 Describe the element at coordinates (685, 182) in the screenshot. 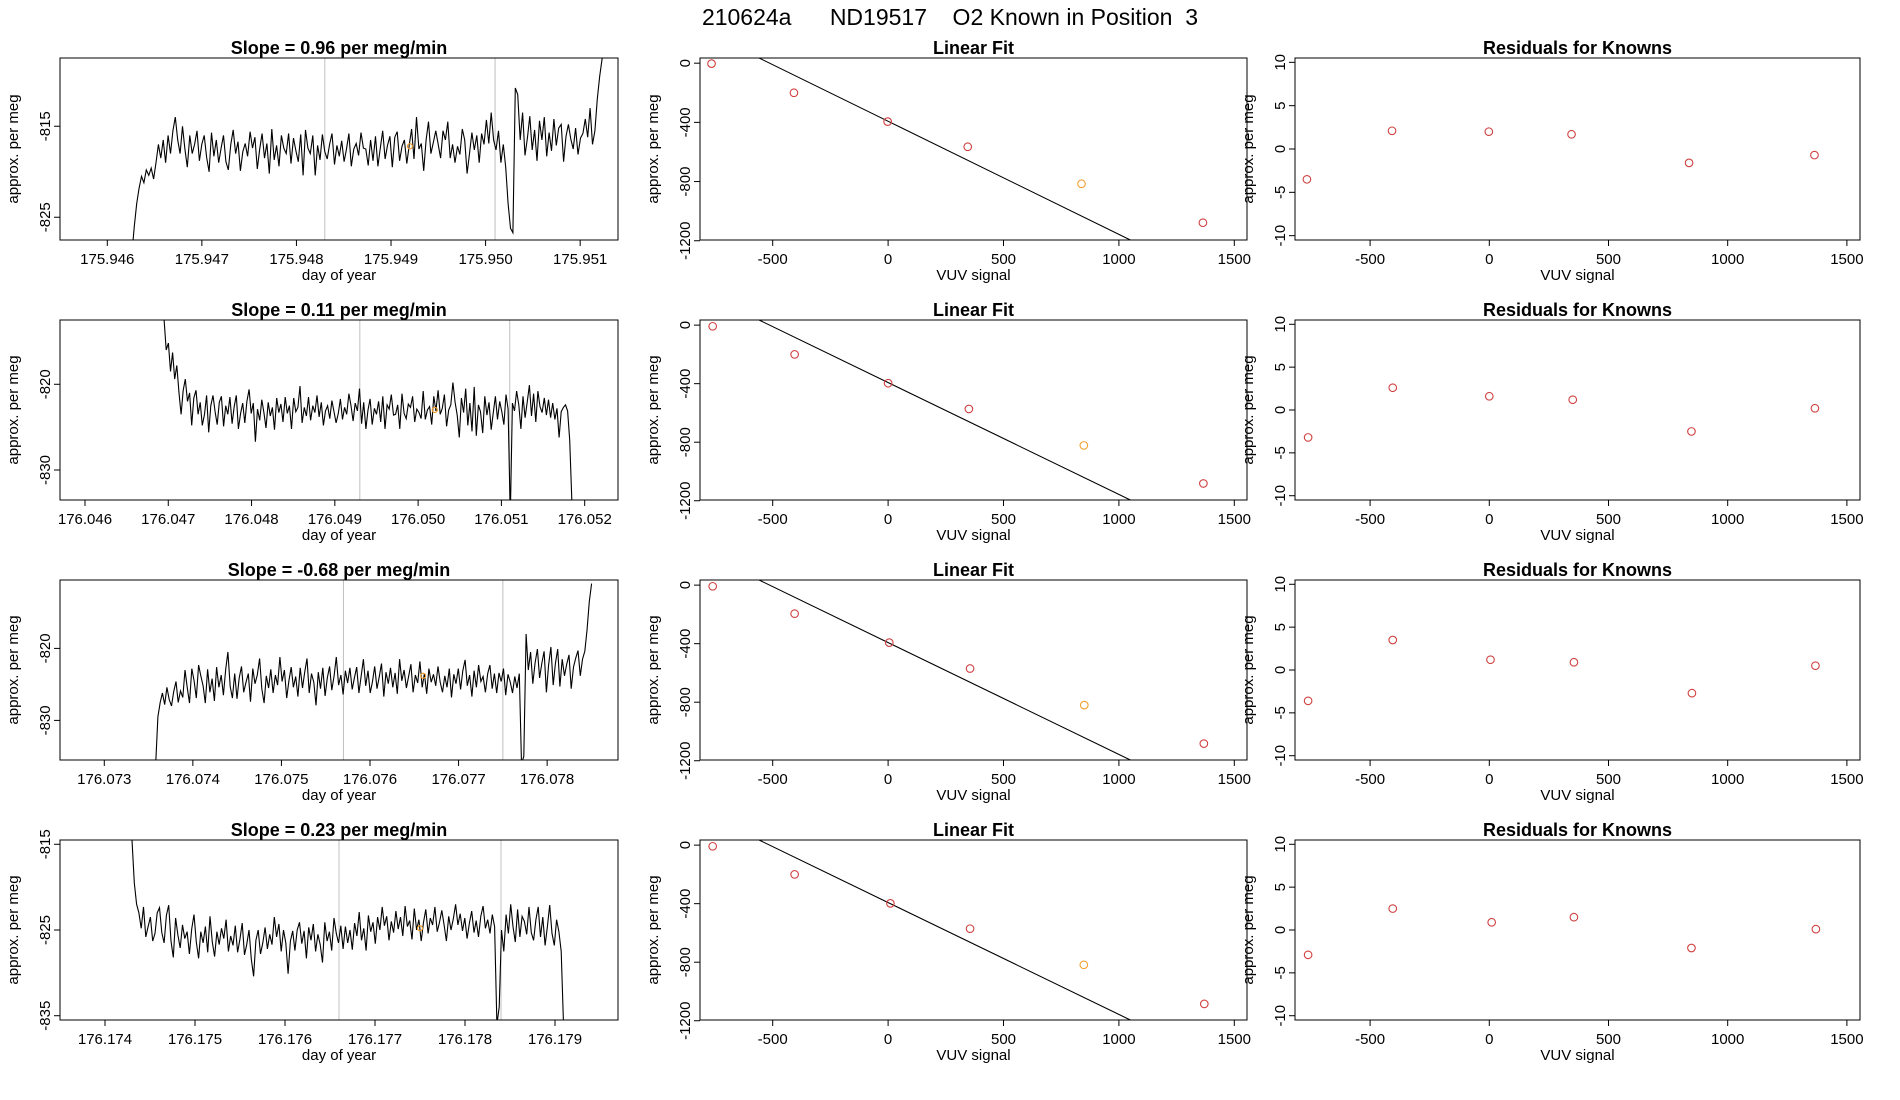

I see `y-tick-label: -800` at that location.